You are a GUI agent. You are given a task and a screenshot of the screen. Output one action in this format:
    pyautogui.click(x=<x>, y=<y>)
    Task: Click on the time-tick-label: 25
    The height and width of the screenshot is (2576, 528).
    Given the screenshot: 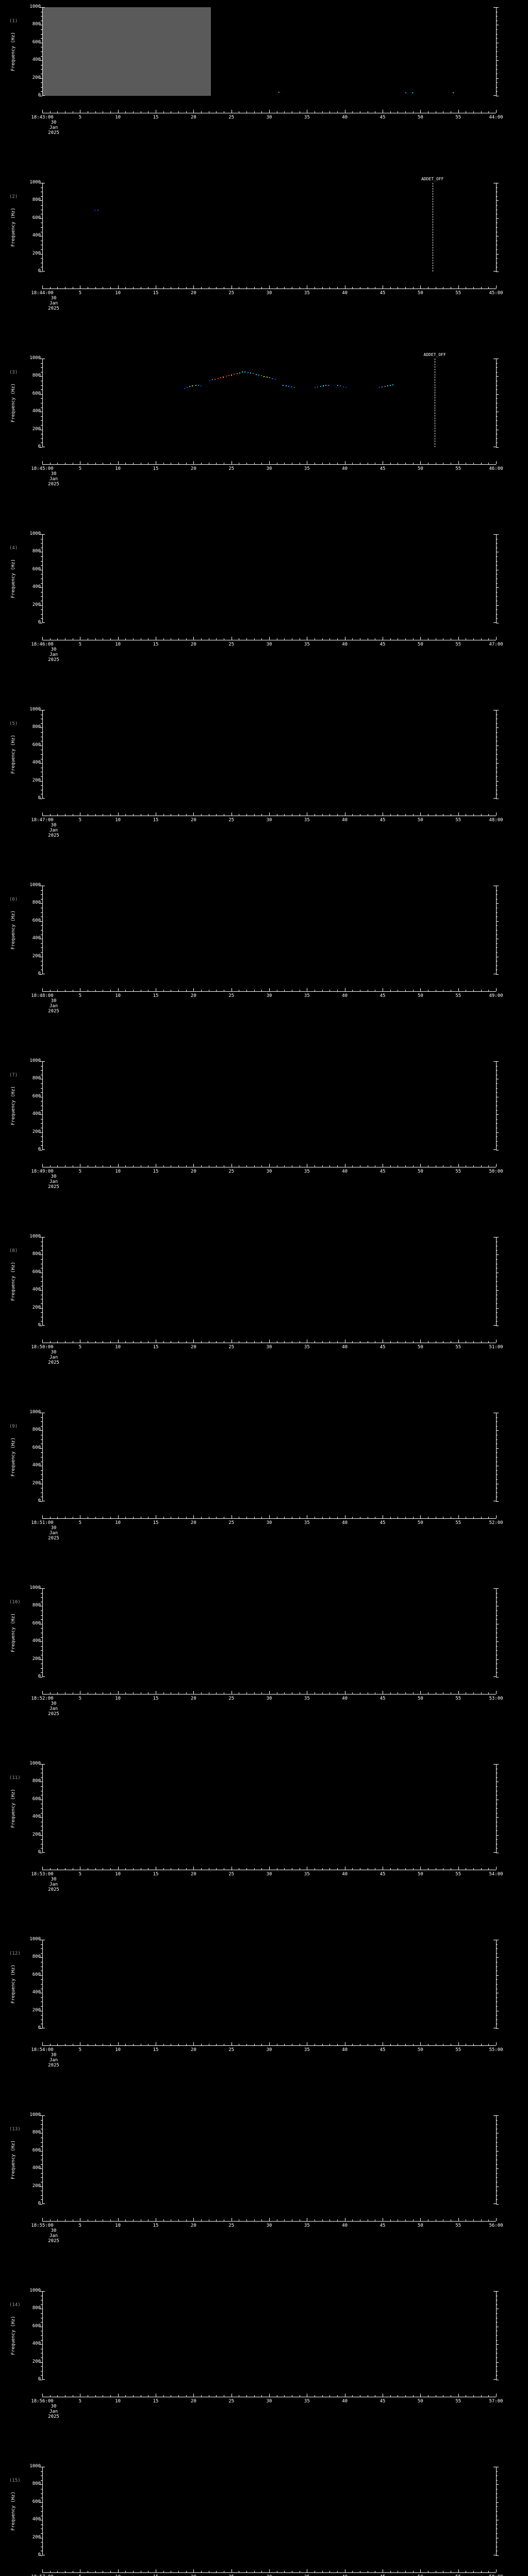 What is the action you would take?
    pyautogui.click(x=231, y=2050)
    